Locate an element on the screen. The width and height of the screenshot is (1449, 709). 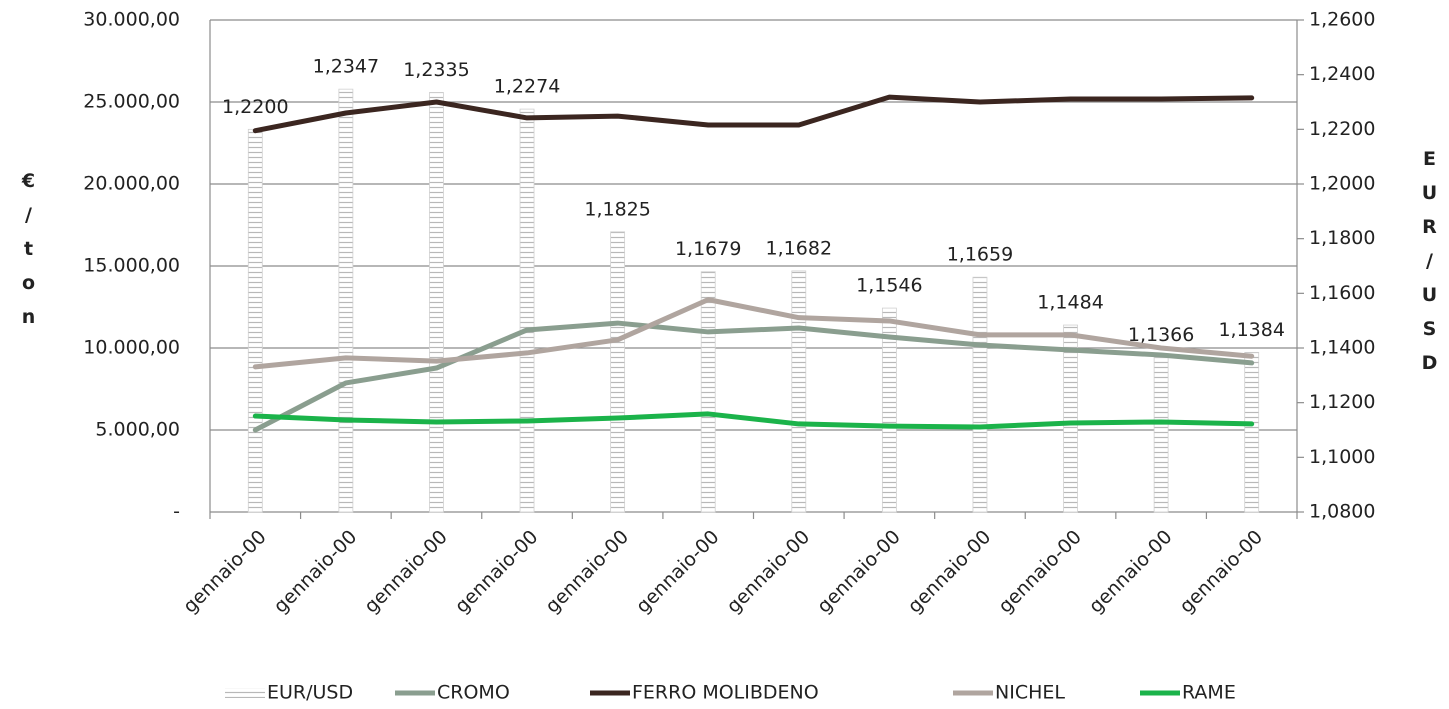
y2-tick-label: 1,1600 is located at coordinates (1342, 293).